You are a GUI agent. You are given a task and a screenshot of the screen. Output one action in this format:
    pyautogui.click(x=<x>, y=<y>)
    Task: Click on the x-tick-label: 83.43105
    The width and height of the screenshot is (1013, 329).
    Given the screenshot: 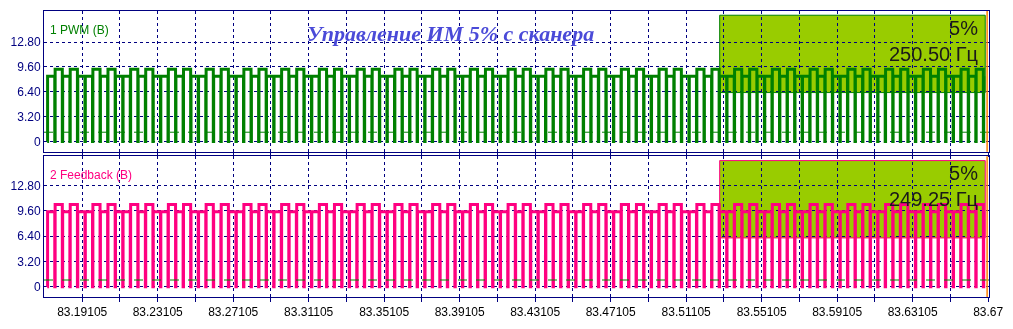 What is the action you would take?
    pyautogui.click(x=535, y=312)
    